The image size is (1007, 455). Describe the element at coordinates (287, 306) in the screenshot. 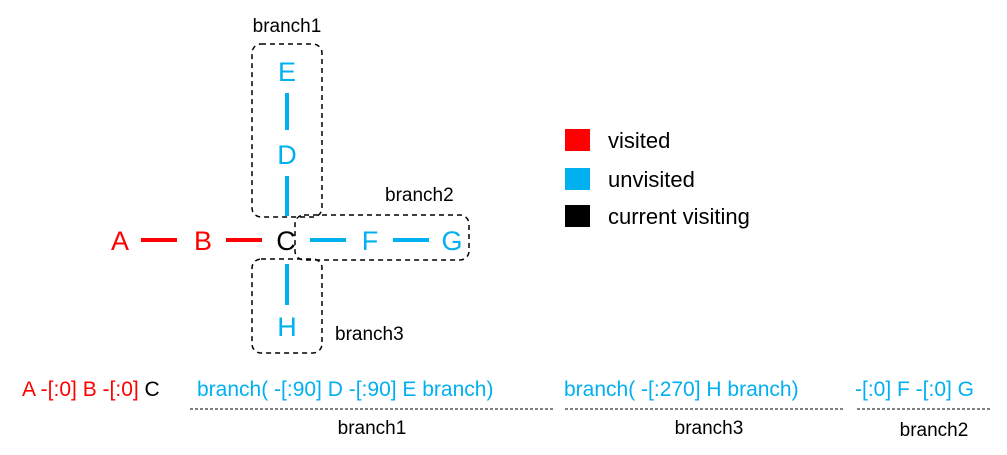

I see `branch3-box` at that location.